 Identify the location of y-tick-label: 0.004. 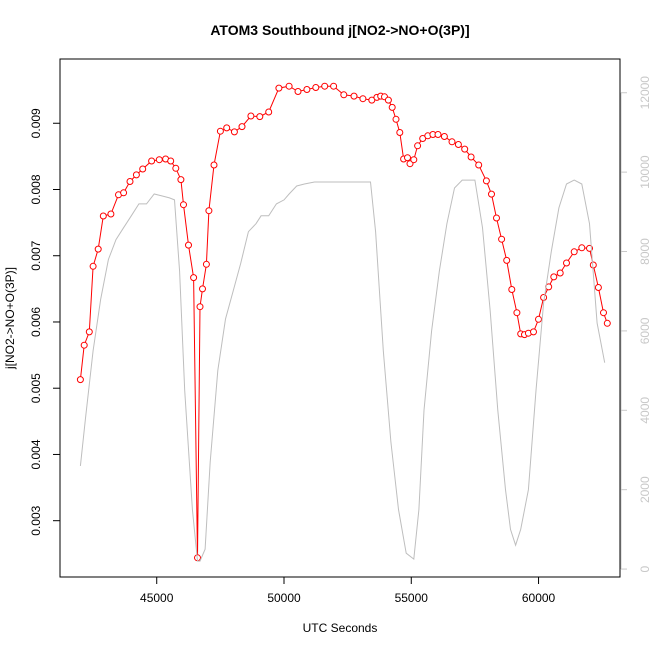
(36, 454).